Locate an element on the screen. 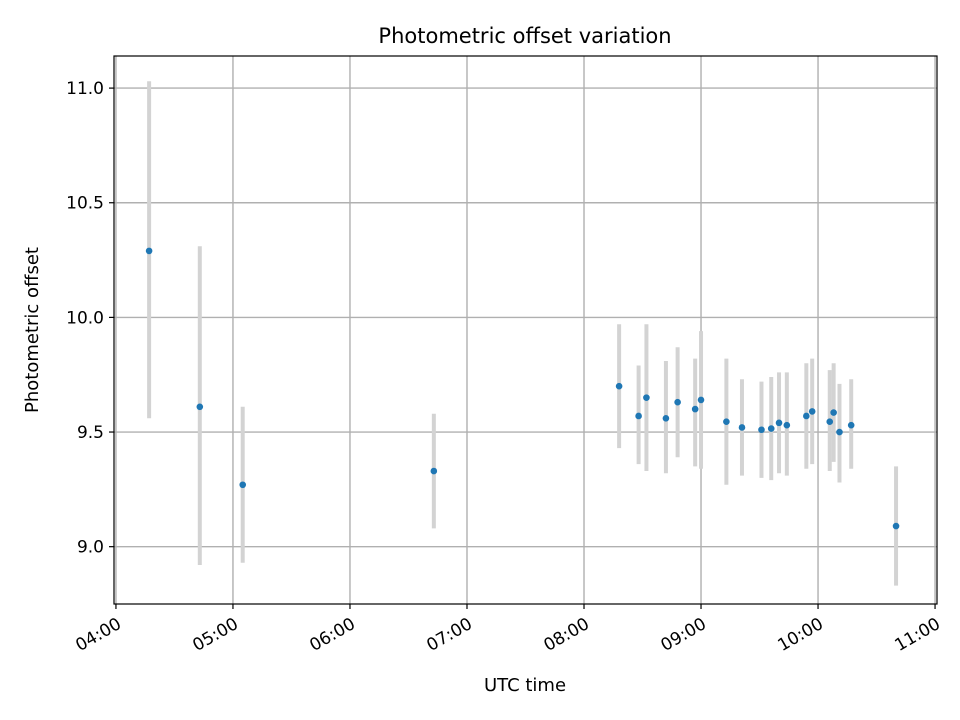 The image size is (960, 720). y-tick-label: 10.0 is located at coordinates (85, 318).